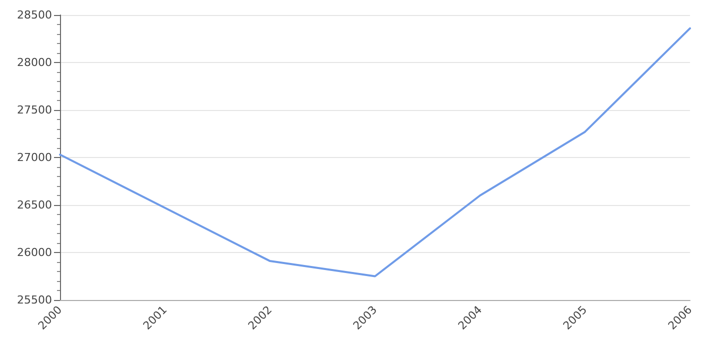  Describe the element at coordinates (34, 157) in the screenshot. I see `y-tick-label: 27000` at that location.